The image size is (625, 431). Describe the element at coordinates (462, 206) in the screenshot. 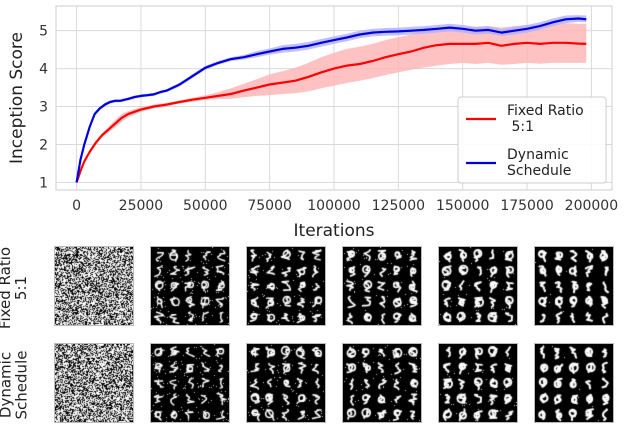

I see `x-tick-label: 150000` at that location.